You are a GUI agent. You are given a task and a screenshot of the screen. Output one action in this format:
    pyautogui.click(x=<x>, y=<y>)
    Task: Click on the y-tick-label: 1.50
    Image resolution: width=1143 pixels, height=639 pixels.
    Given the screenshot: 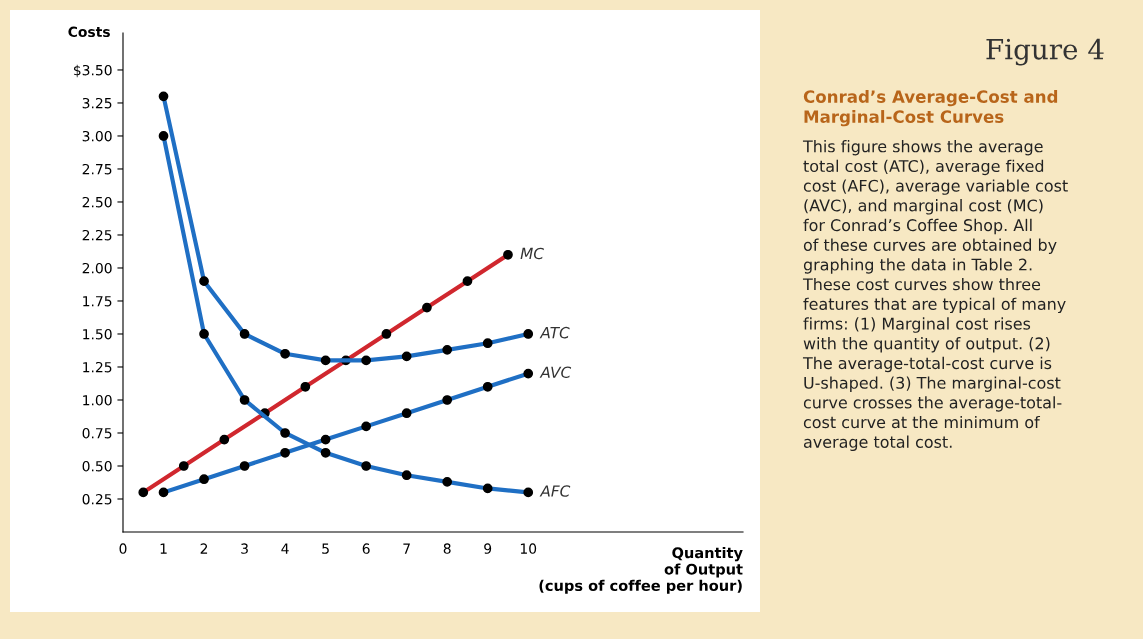 What is the action you would take?
    pyautogui.click(x=97, y=334)
    